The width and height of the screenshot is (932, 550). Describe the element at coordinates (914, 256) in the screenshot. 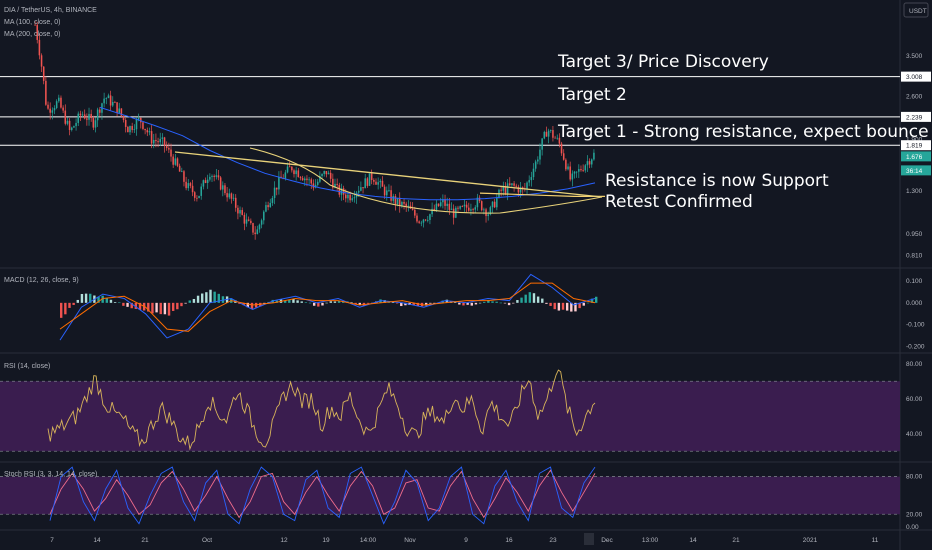

I see `price-tick-label: 0.810` at that location.